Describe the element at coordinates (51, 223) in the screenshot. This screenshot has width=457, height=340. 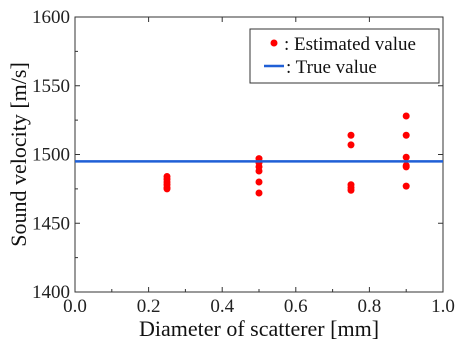
I see `y-tick-label: 1450` at that location.